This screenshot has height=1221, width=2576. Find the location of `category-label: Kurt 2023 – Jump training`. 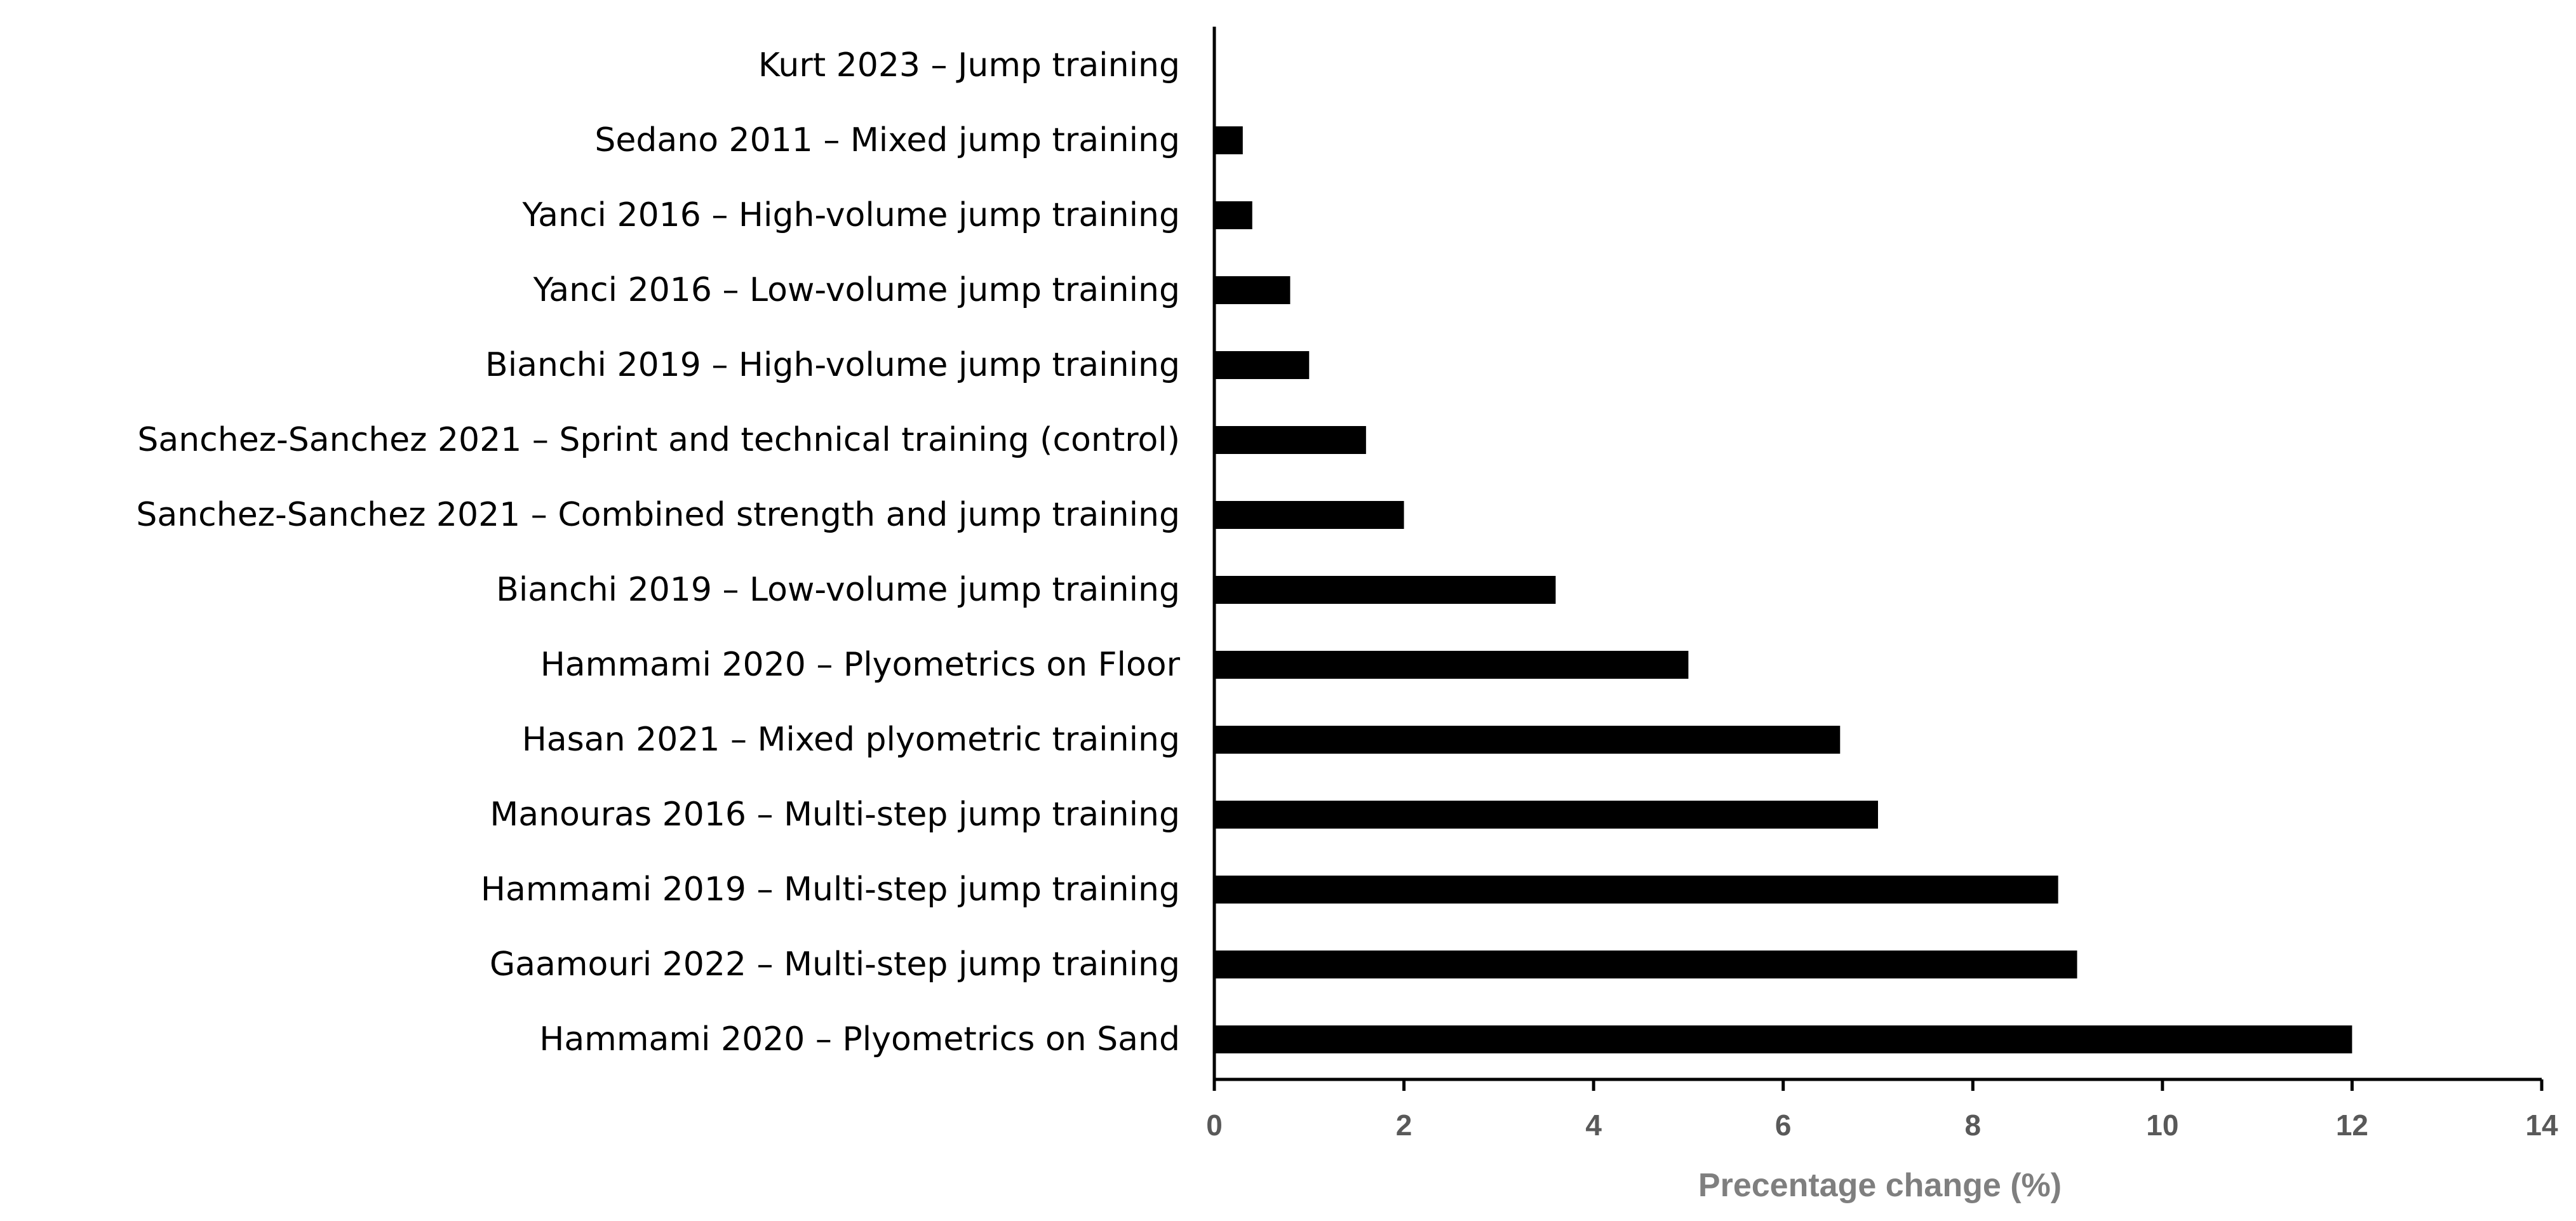

category-label: Kurt 2023 – Jump training is located at coordinates (969, 65).